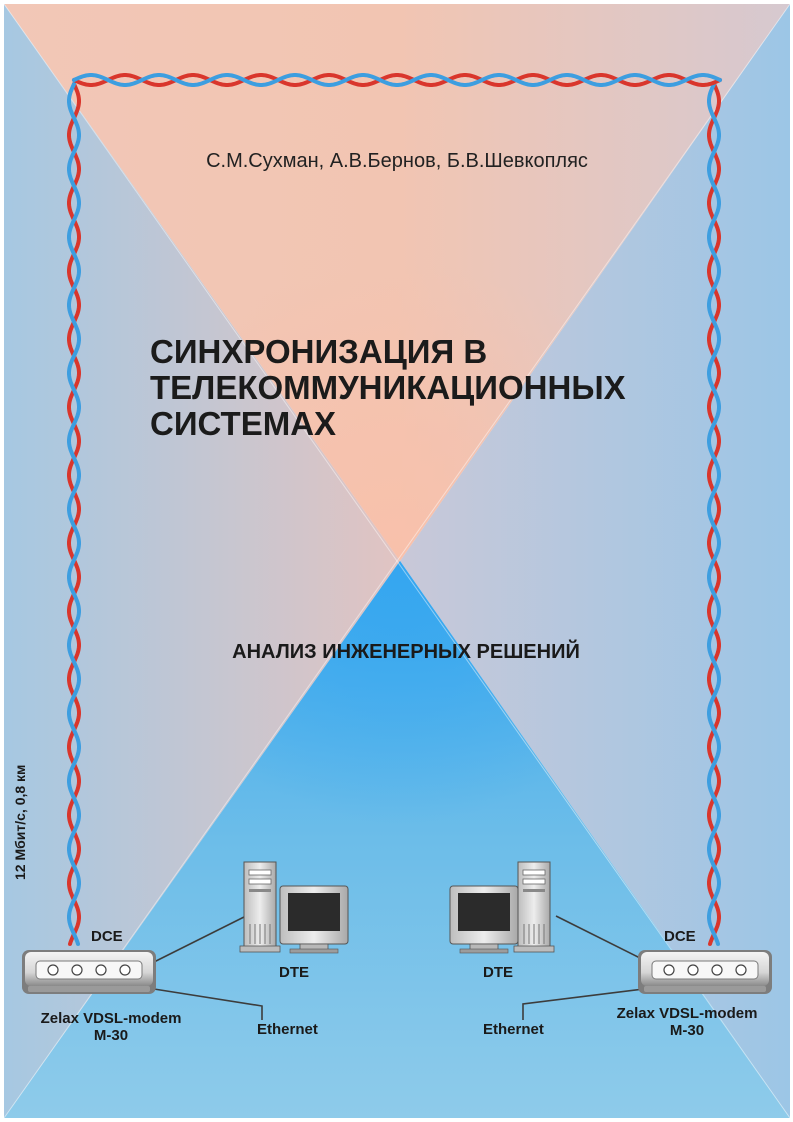 The image size is (793, 1122). What do you see at coordinates (287, 1029) in the screenshot?
I see `left-ethernet-label: Ethernet` at bounding box center [287, 1029].